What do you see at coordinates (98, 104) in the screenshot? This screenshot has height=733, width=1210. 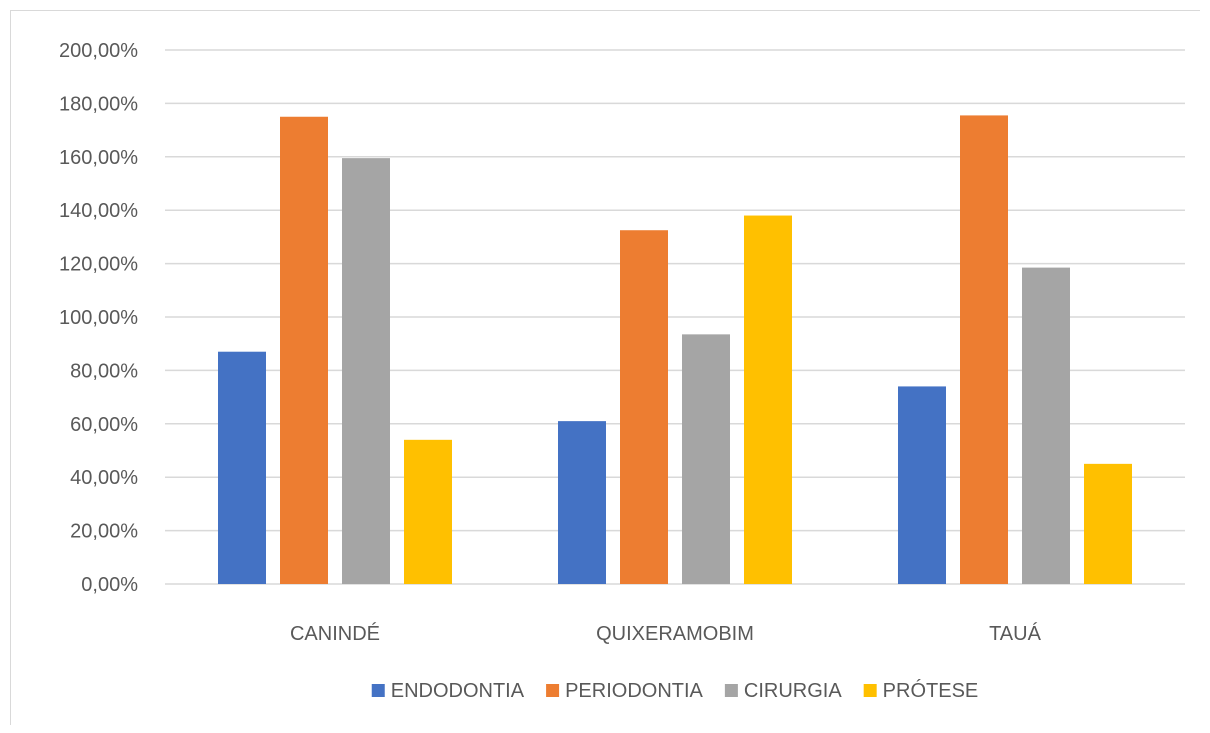 I see `y-tick-label: 180,00%` at bounding box center [98, 104].